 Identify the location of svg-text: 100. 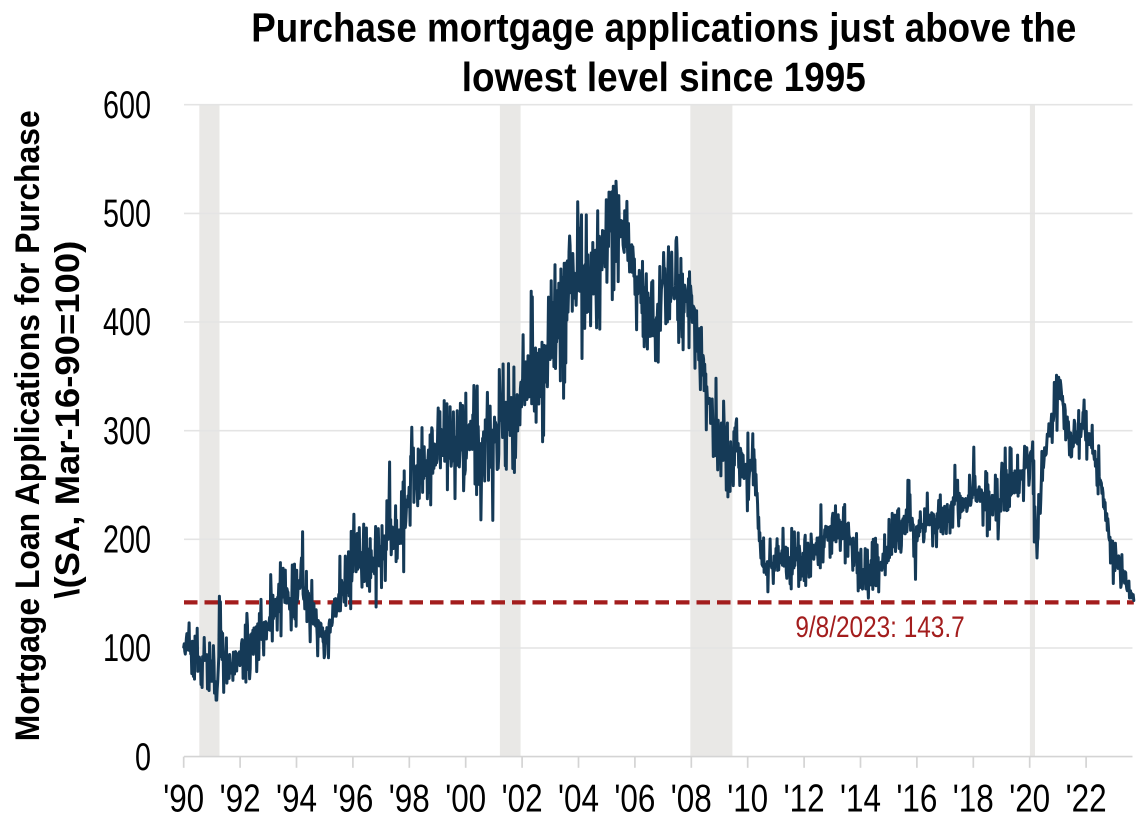
(127, 648).